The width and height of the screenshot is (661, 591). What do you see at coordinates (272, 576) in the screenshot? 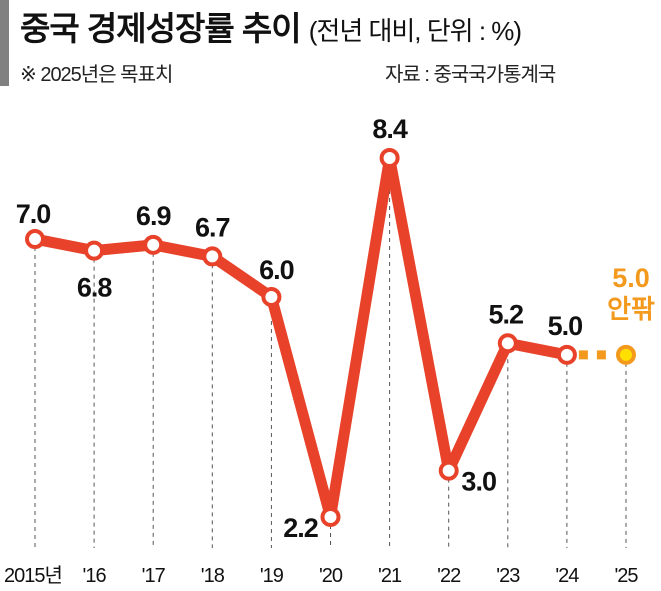
I see `x-tick-label: '19` at bounding box center [272, 576].